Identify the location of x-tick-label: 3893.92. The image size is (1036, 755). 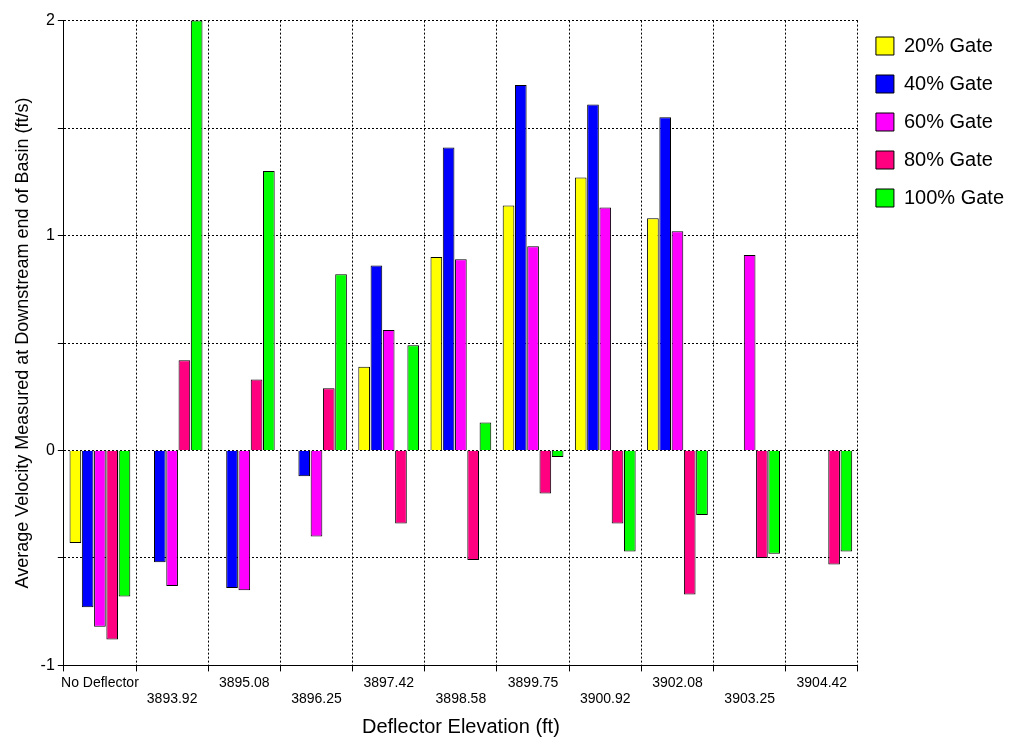
(172, 698).